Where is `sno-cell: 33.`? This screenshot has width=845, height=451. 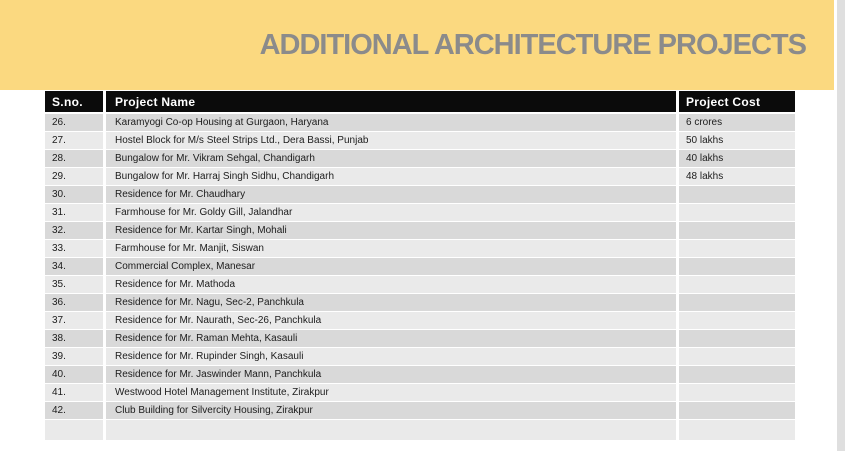 sno-cell: 33. is located at coordinates (74, 248).